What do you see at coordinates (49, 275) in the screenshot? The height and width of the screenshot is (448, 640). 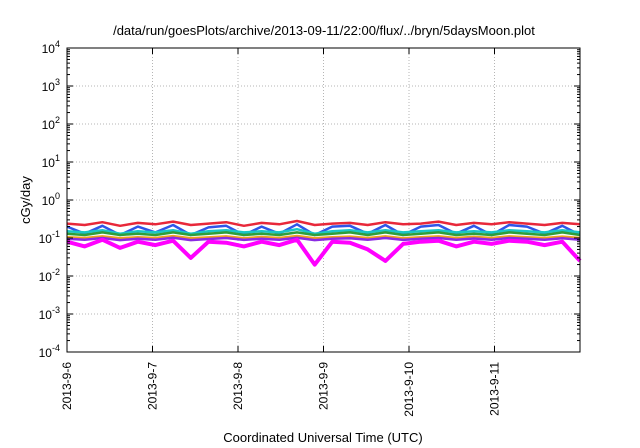 I see `y-tick-label: 10⁻²` at bounding box center [49, 275].